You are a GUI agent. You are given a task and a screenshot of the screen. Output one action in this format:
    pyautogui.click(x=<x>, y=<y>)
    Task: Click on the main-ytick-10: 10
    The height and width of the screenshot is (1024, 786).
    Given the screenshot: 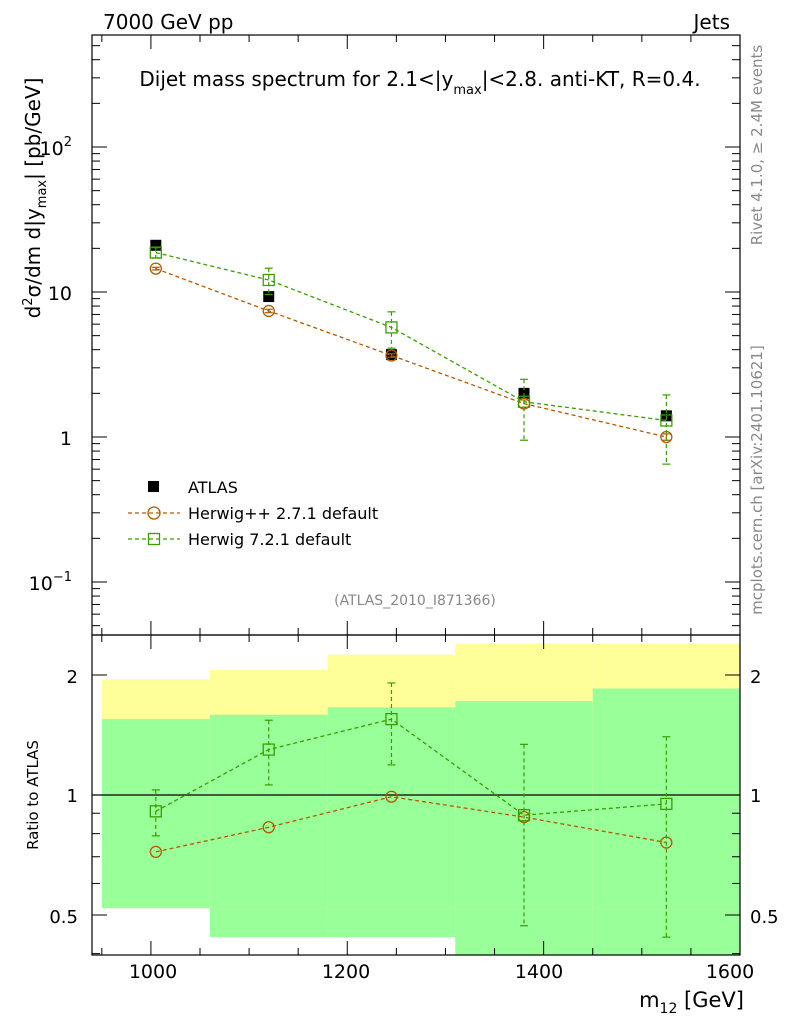 What is the action you would take?
    pyautogui.click(x=60, y=294)
    